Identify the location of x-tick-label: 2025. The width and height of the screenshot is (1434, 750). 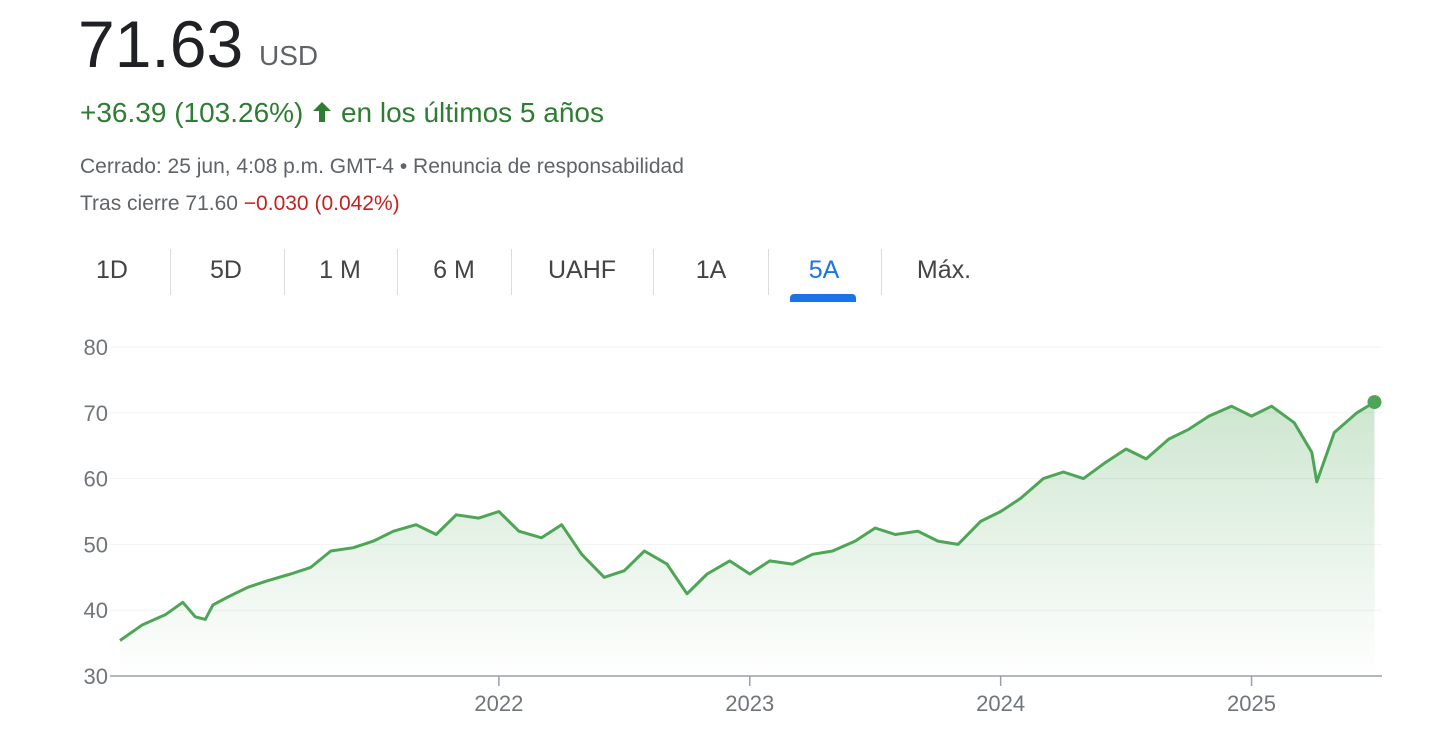
(1251, 703).